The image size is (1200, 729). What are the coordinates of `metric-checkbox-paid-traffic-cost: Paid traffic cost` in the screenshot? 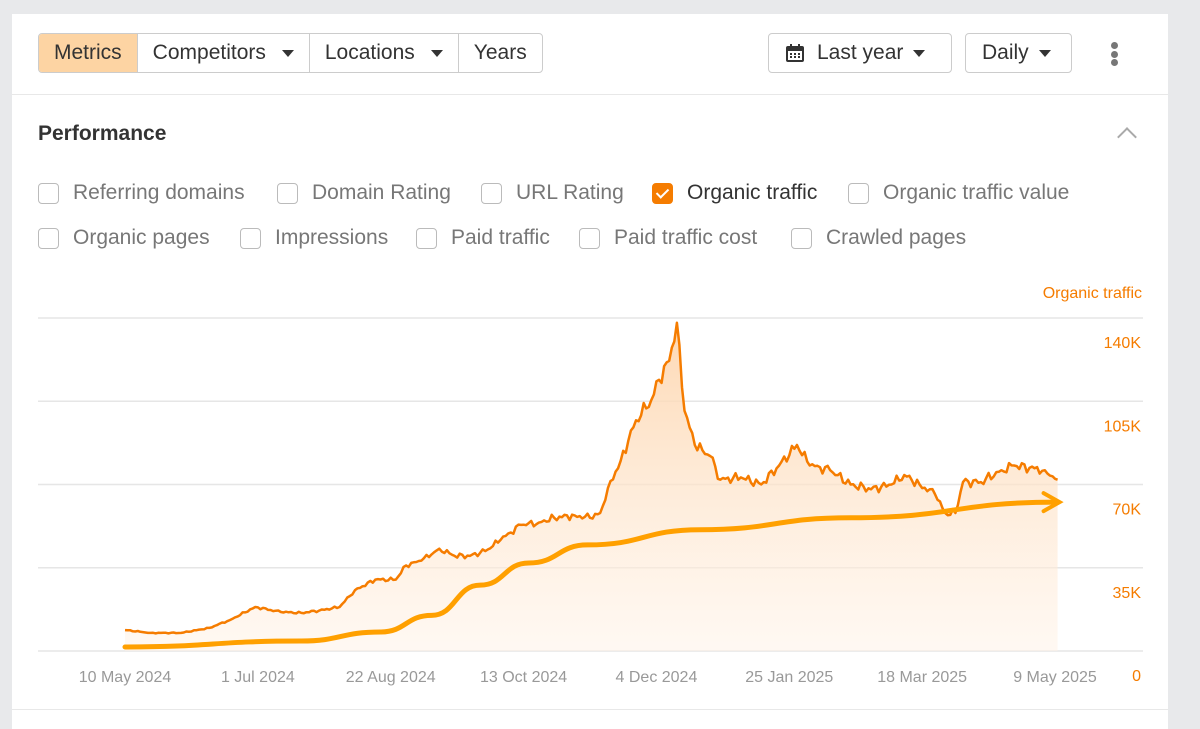 It's located at (668, 238).